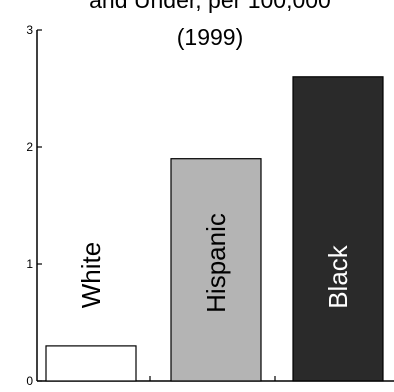 The height and width of the screenshot is (392, 394). What do you see at coordinates (216, 263) in the screenshot?
I see `bar-label-hispanic: Hispanic` at bounding box center [216, 263].